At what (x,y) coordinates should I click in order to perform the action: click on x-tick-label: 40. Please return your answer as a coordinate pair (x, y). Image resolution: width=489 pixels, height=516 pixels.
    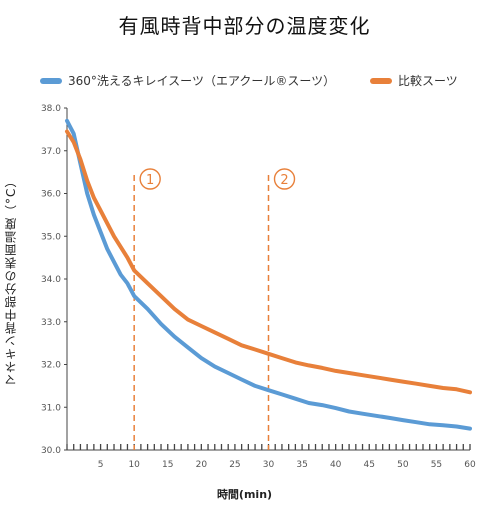
    Looking at the image, I should click on (336, 465).